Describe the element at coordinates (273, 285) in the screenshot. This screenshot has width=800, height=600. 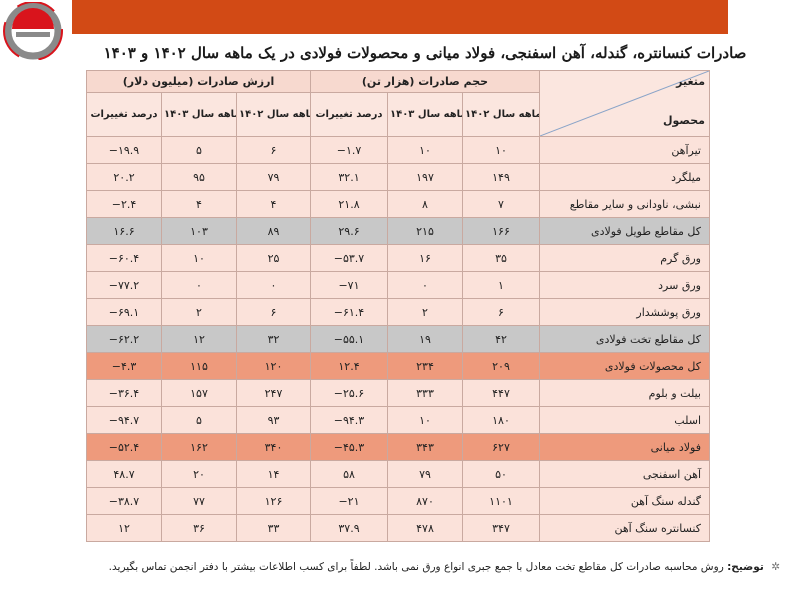
I see `value-1402-cell: ۰` at that location.